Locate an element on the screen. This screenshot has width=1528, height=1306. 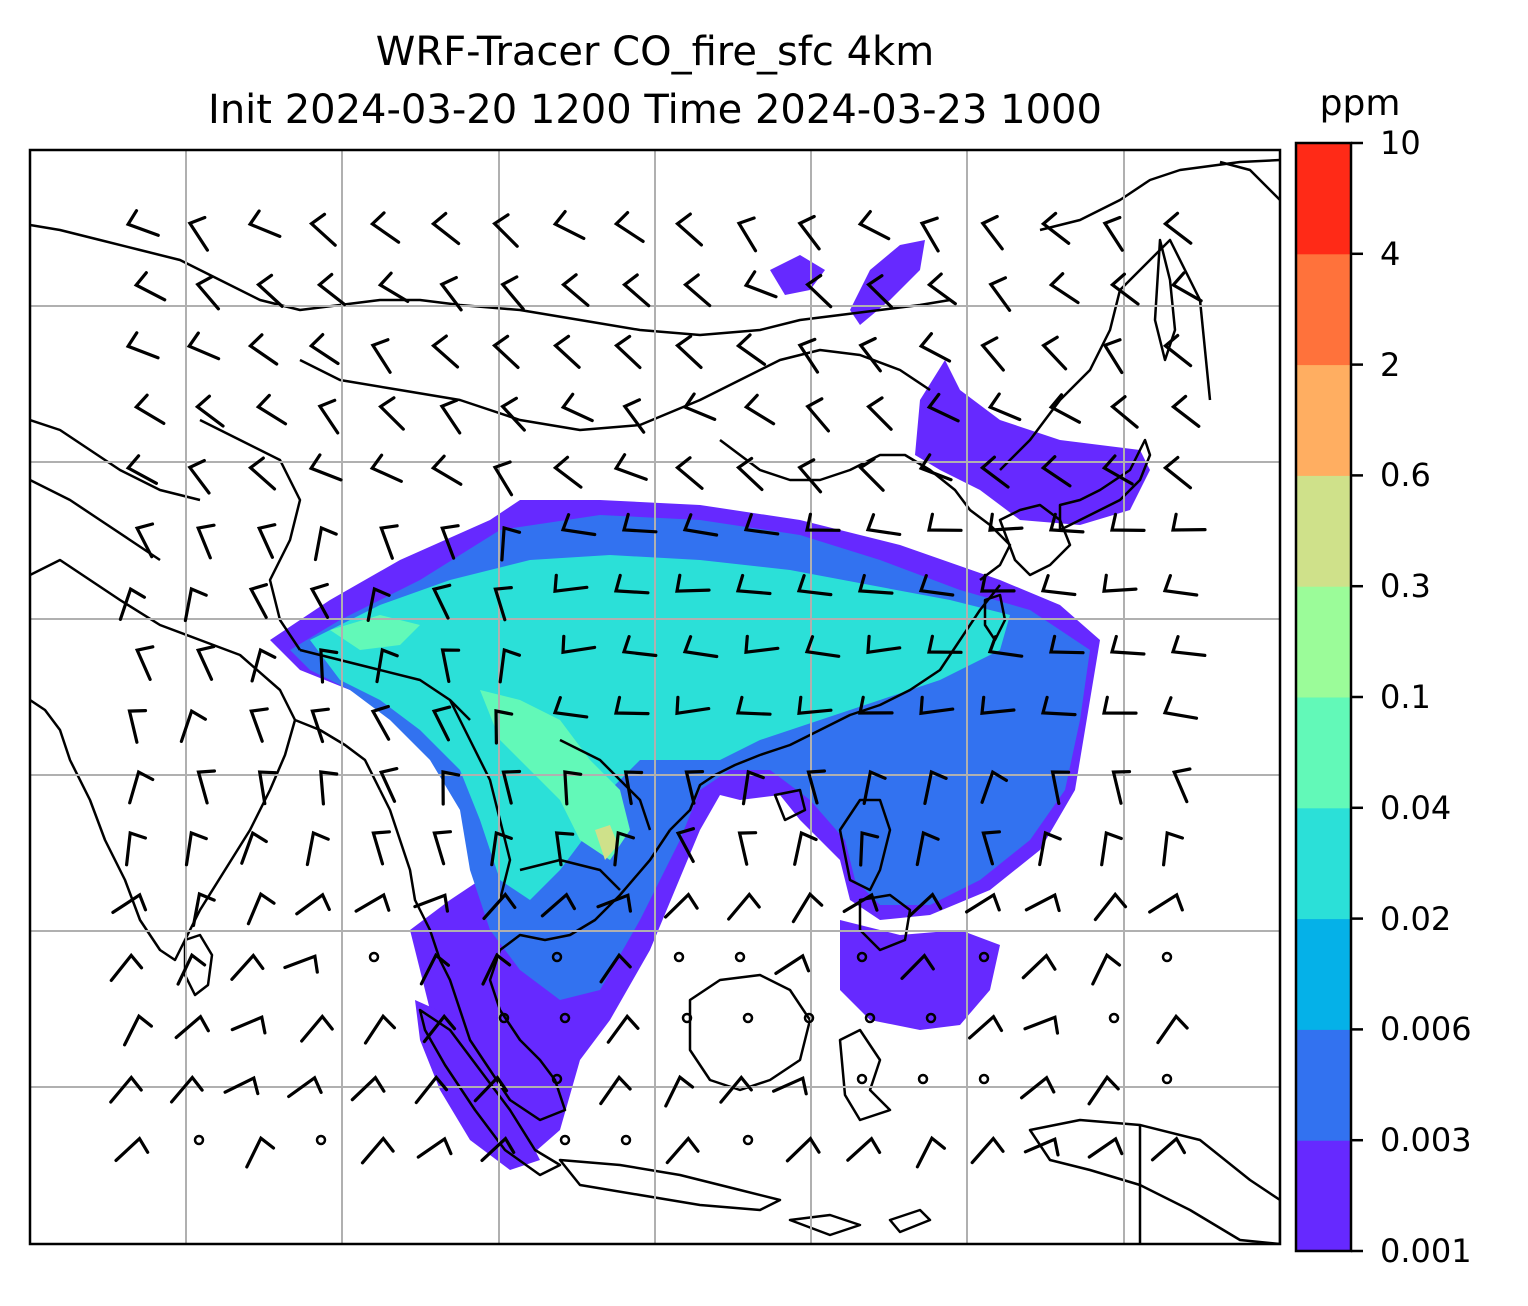
coastline-srilanka is located at coordinates (198, 965).